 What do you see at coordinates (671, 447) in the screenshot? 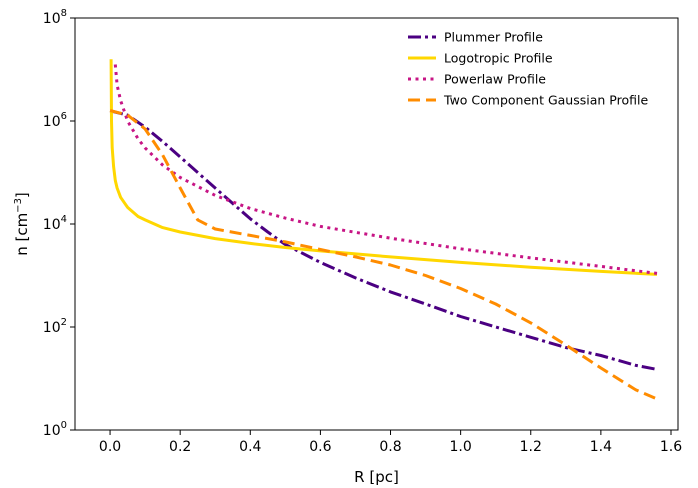
I see `x-tick-label: 1.6` at bounding box center [671, 447].